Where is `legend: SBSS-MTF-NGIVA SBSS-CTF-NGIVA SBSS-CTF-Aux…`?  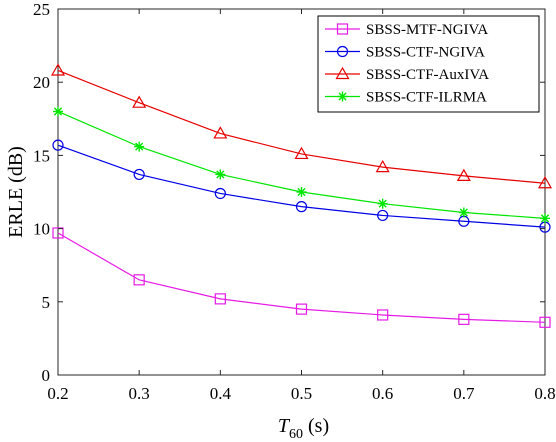 legend: SBSS-MTF-NGIVA SBSS-CTF-NGIVA SBSS-CTF-Aux… is located at coordinates (428, 64).